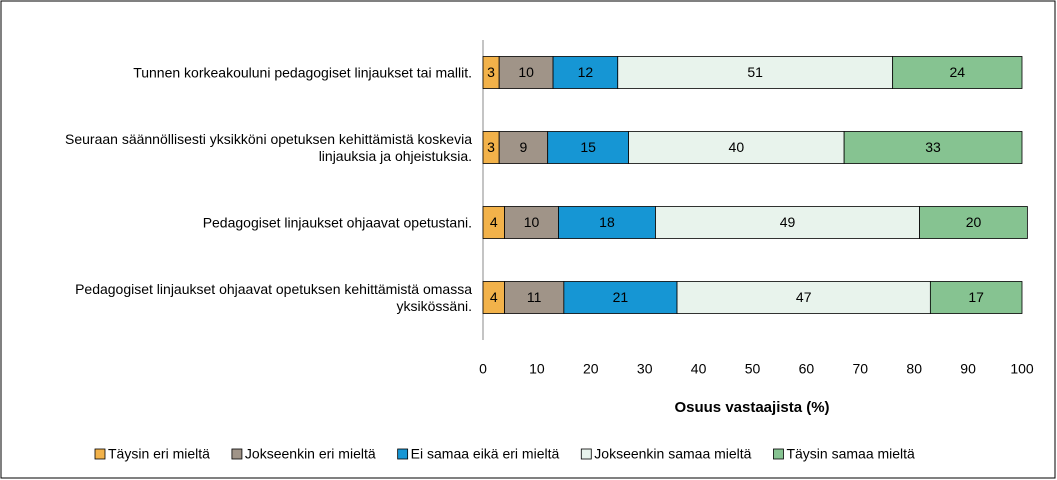  Describe the element at coordinates (699, 369) in the screenshot. I see `x-tick-label: 40` at that location.